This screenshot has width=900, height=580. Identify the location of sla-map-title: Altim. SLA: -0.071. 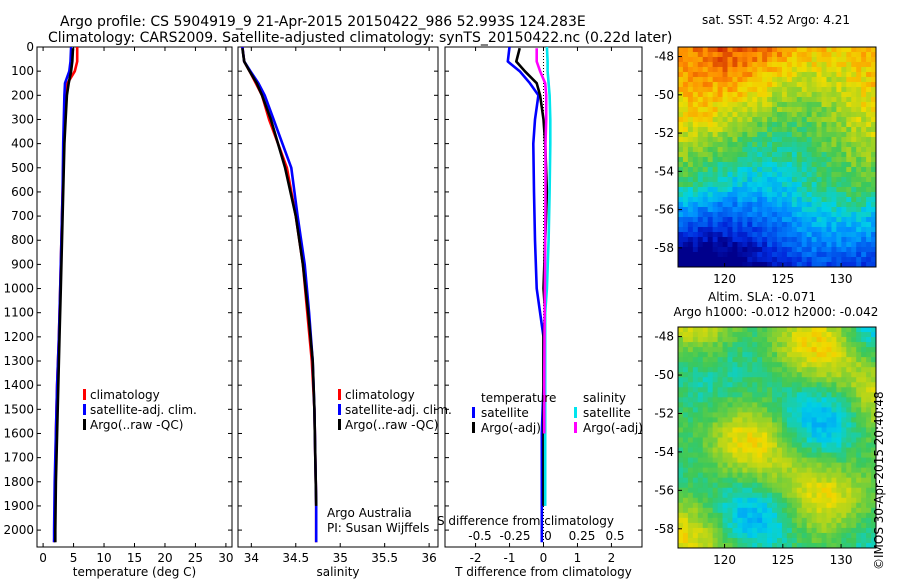
(762, 297).